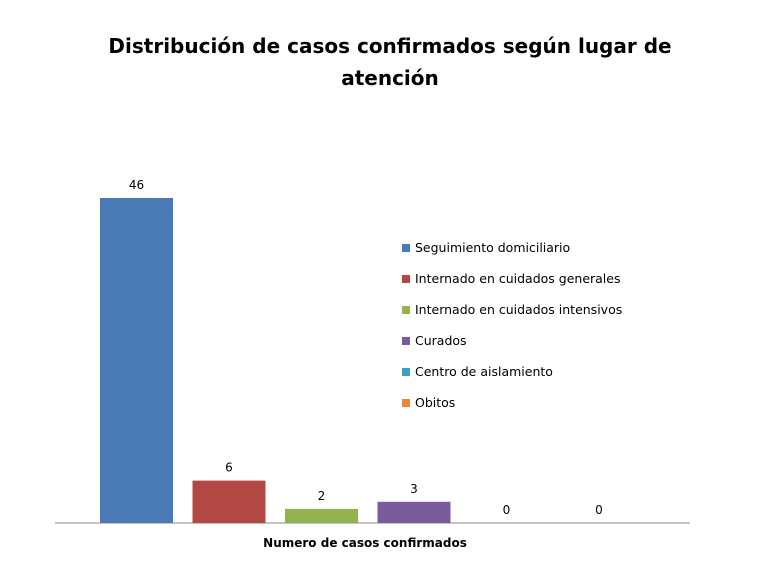  I want to click on legend-label: Centro de aislamiento, so click(484, 371).